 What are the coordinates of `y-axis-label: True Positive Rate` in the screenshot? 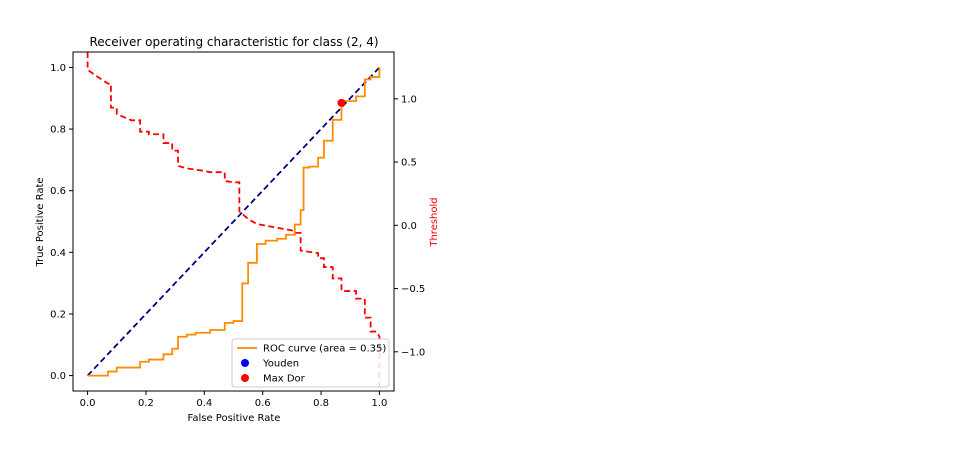 It's located at (40, 222).